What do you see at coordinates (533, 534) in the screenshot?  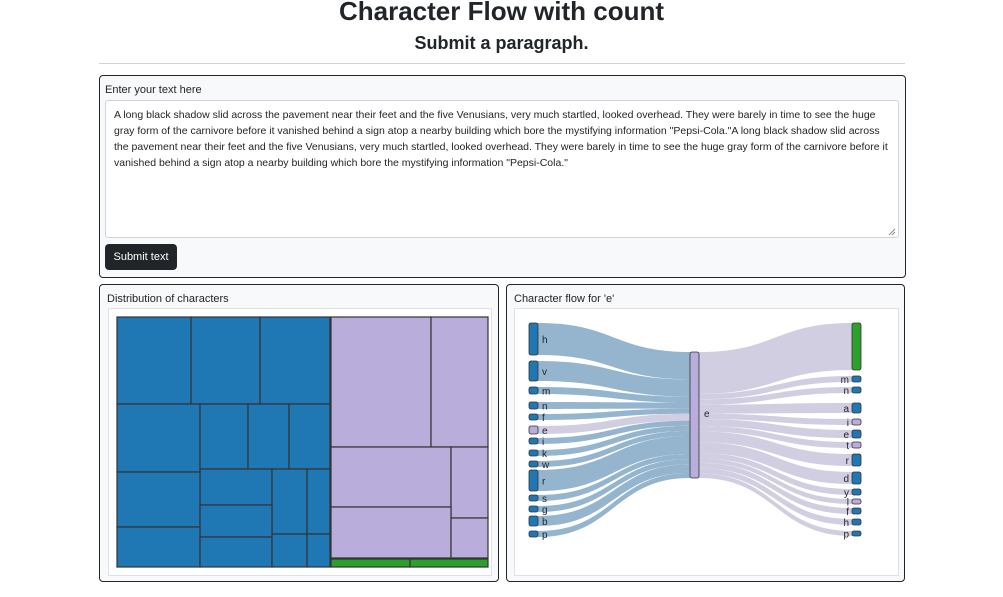 I see `sankey-node-left-p` at bounding box center [533, 534].